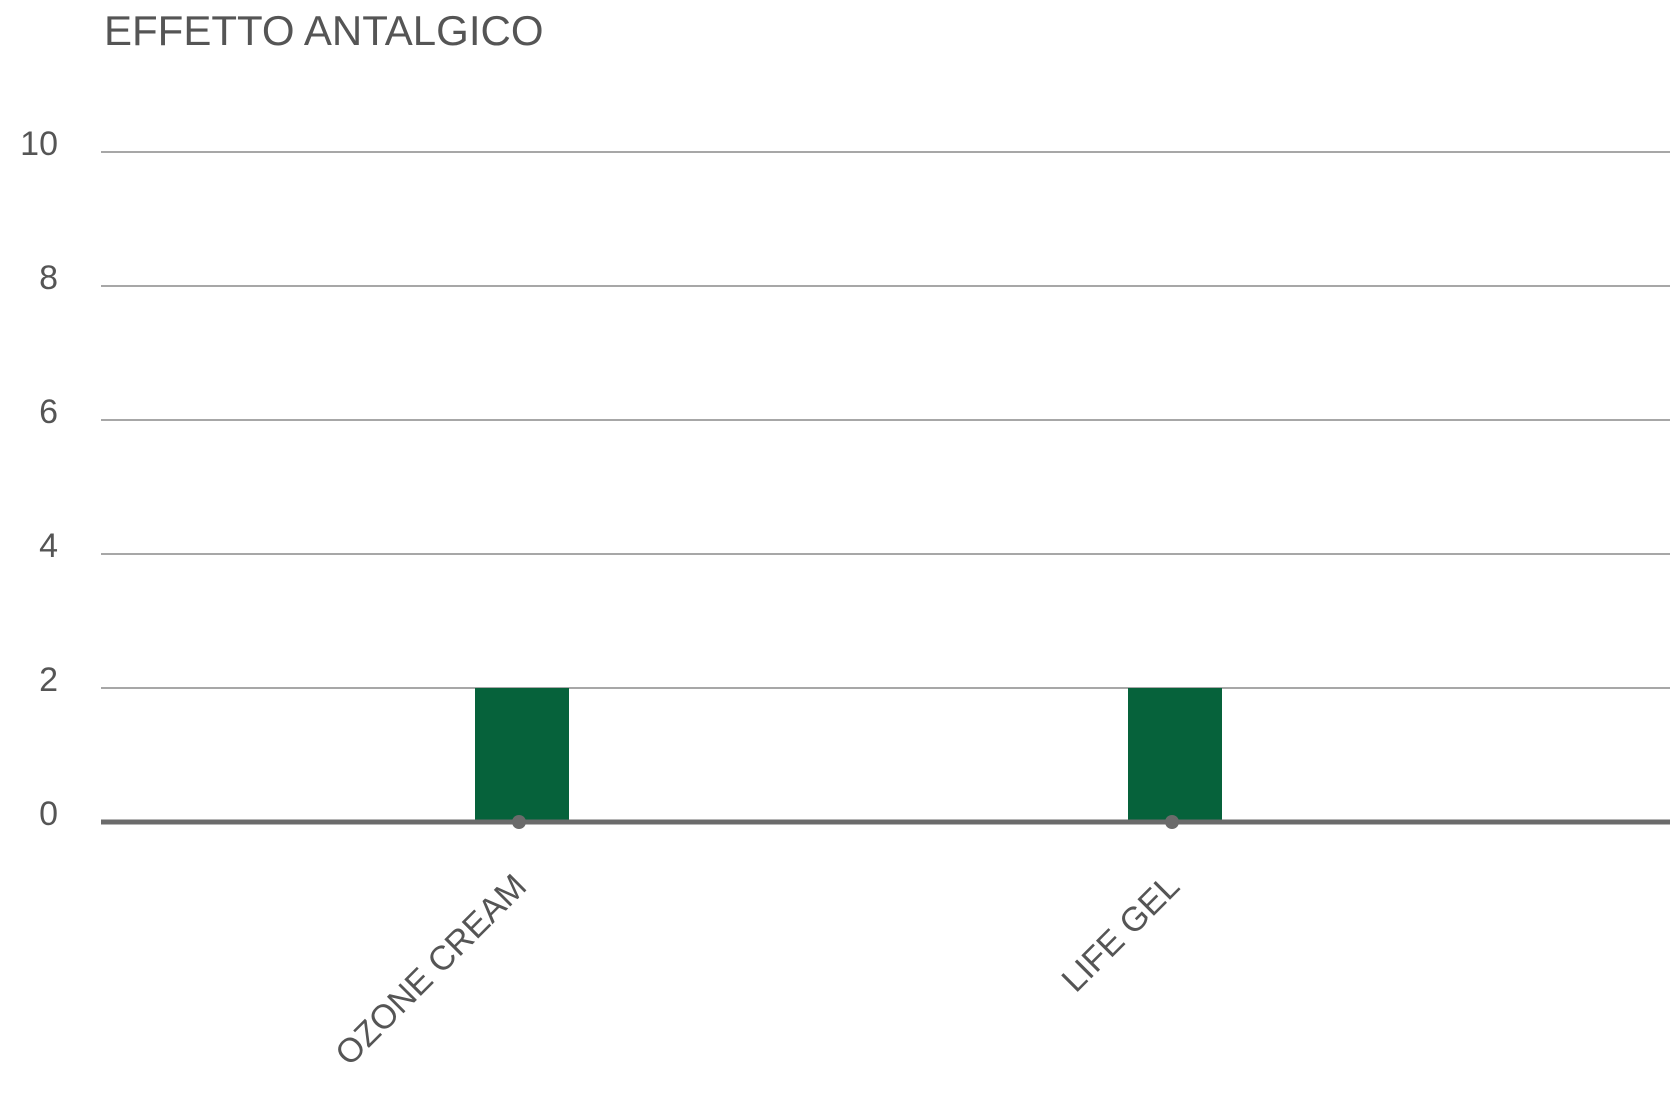 This screenshot has width=1670, height=1106. What do you see at coordinates (48, 278) in the screenshot?
I see `y-tick-label: 8` at bounding box center [48, 278].